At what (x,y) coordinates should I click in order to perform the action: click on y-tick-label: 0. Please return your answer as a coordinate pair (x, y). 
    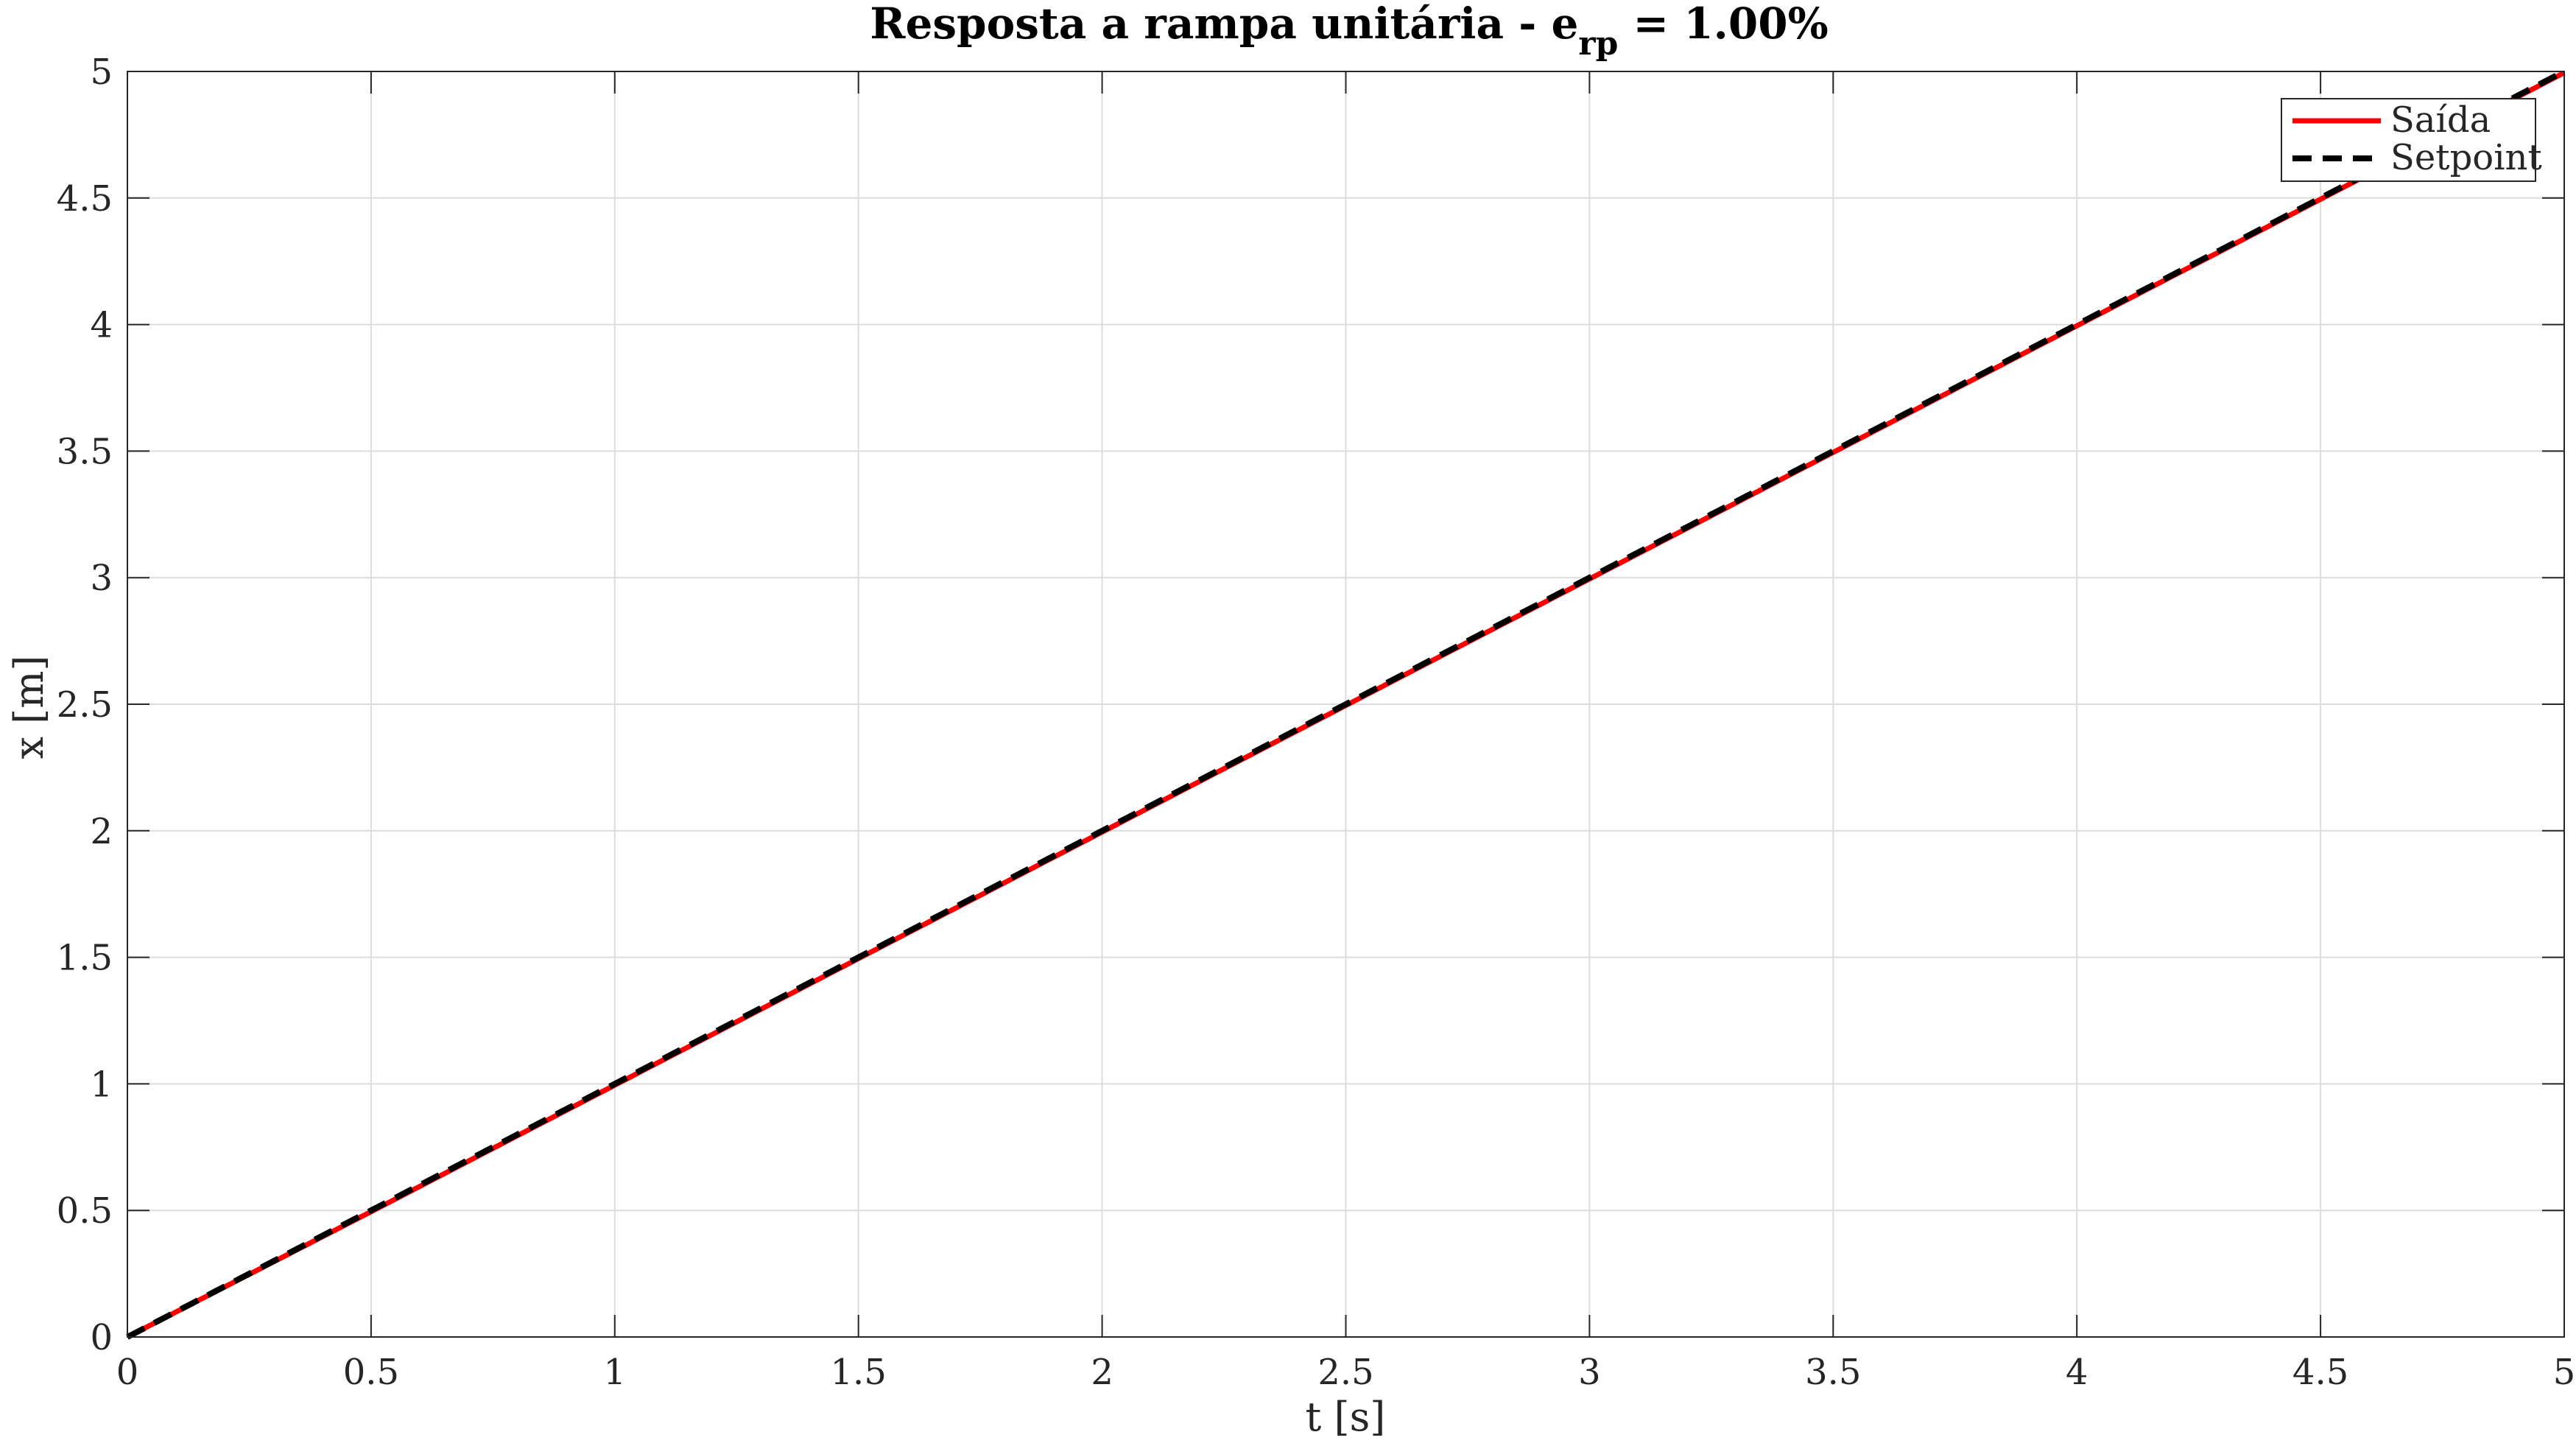
    Looking at the image, I should click on (101, 1337).